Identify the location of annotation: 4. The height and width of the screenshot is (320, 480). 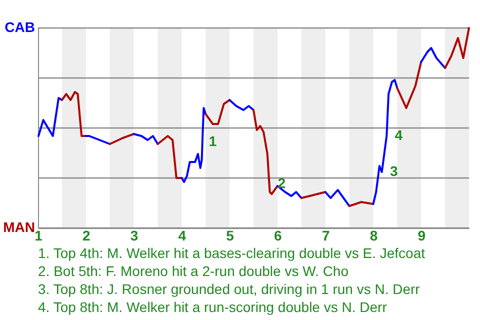
(398, 135).